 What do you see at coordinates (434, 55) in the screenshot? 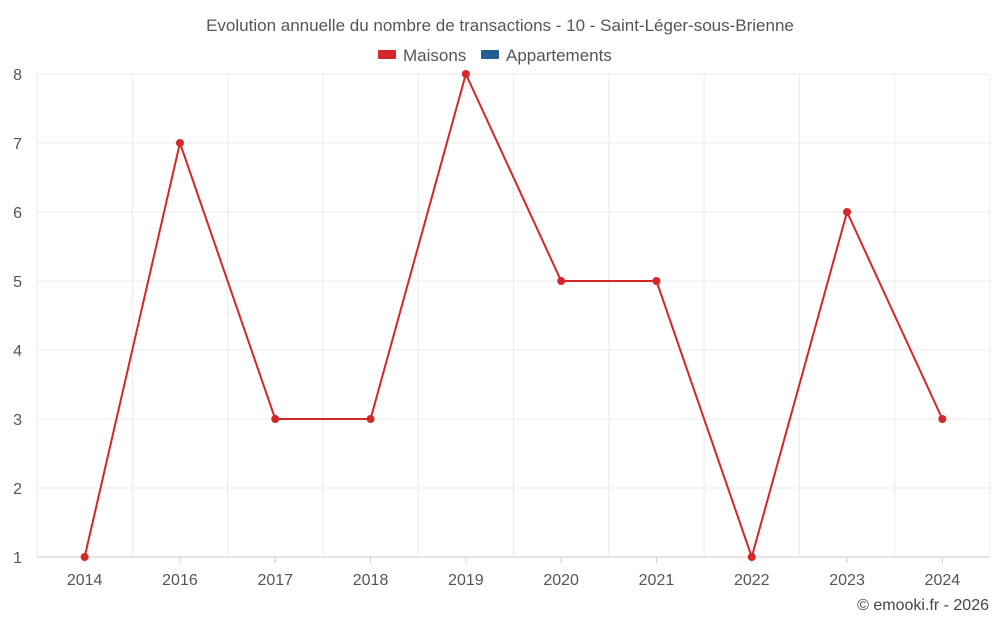
I see `legend-label-maisons: Maisons` at bounding box center [434, 55].